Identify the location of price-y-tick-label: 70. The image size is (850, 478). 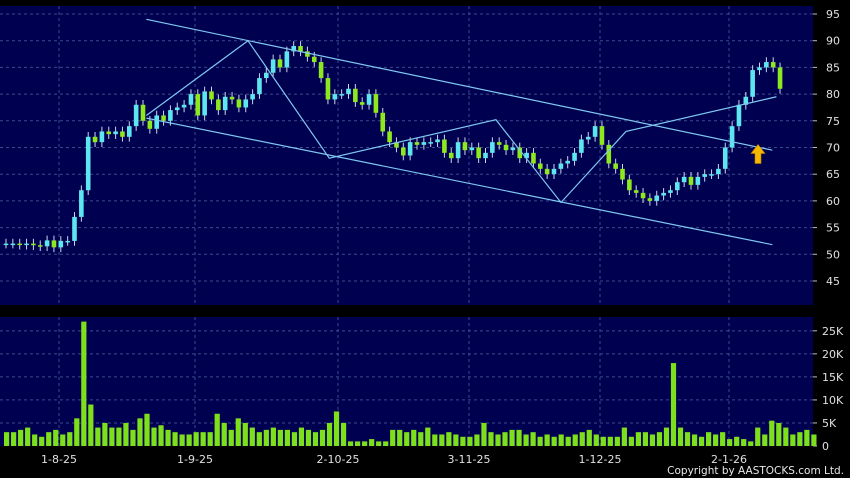
(833, 147).